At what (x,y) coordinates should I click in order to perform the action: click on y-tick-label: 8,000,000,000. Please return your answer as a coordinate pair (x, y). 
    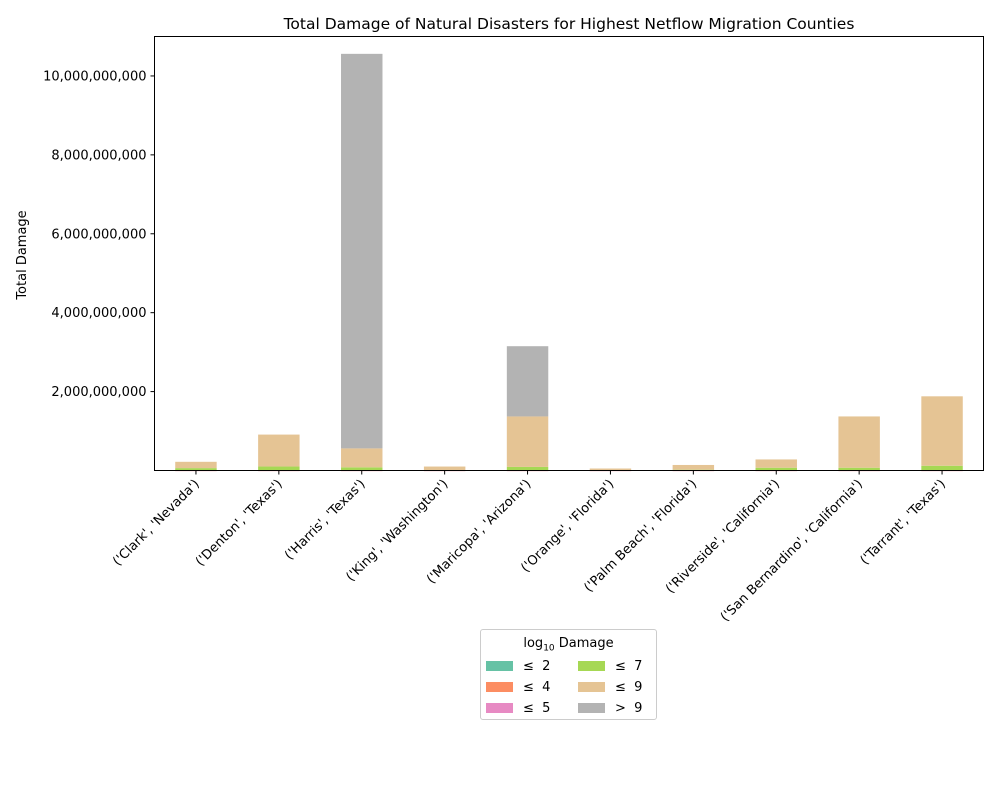
    Looking at the image, I should click on (98, 155).